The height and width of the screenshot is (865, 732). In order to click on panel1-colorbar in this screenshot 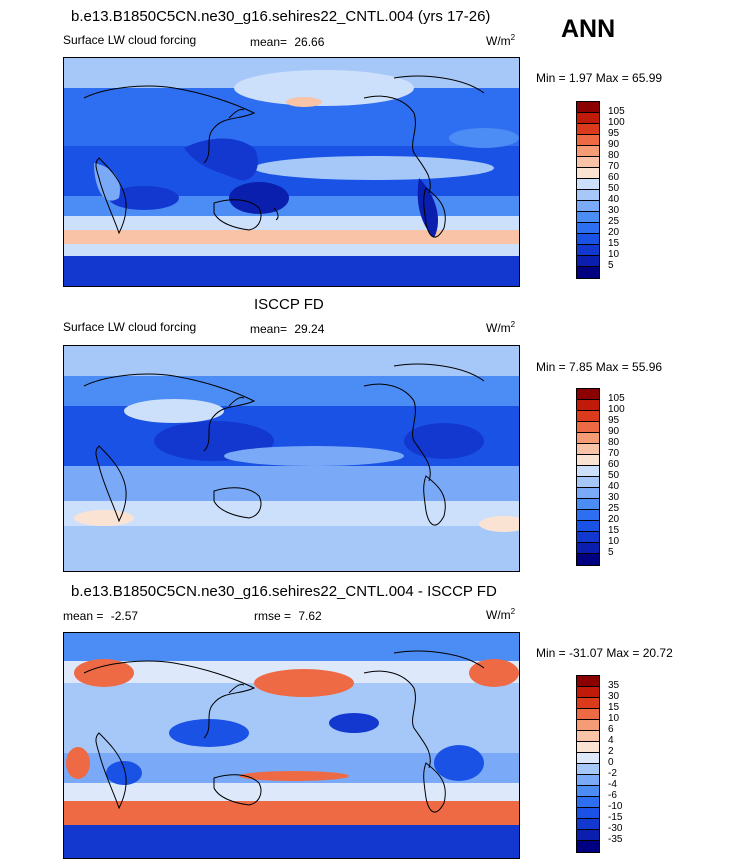, I will do `click(588, 190)`.